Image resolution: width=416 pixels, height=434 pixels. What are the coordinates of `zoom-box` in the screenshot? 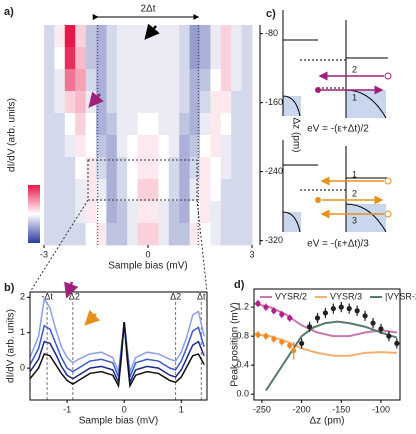 It's located at (142, 180).